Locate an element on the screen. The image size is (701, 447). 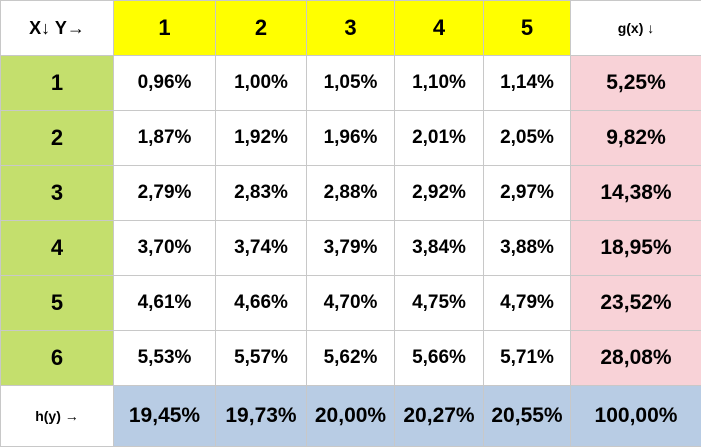
probability-cell: 4,70% is located at coordinates (351, 303).